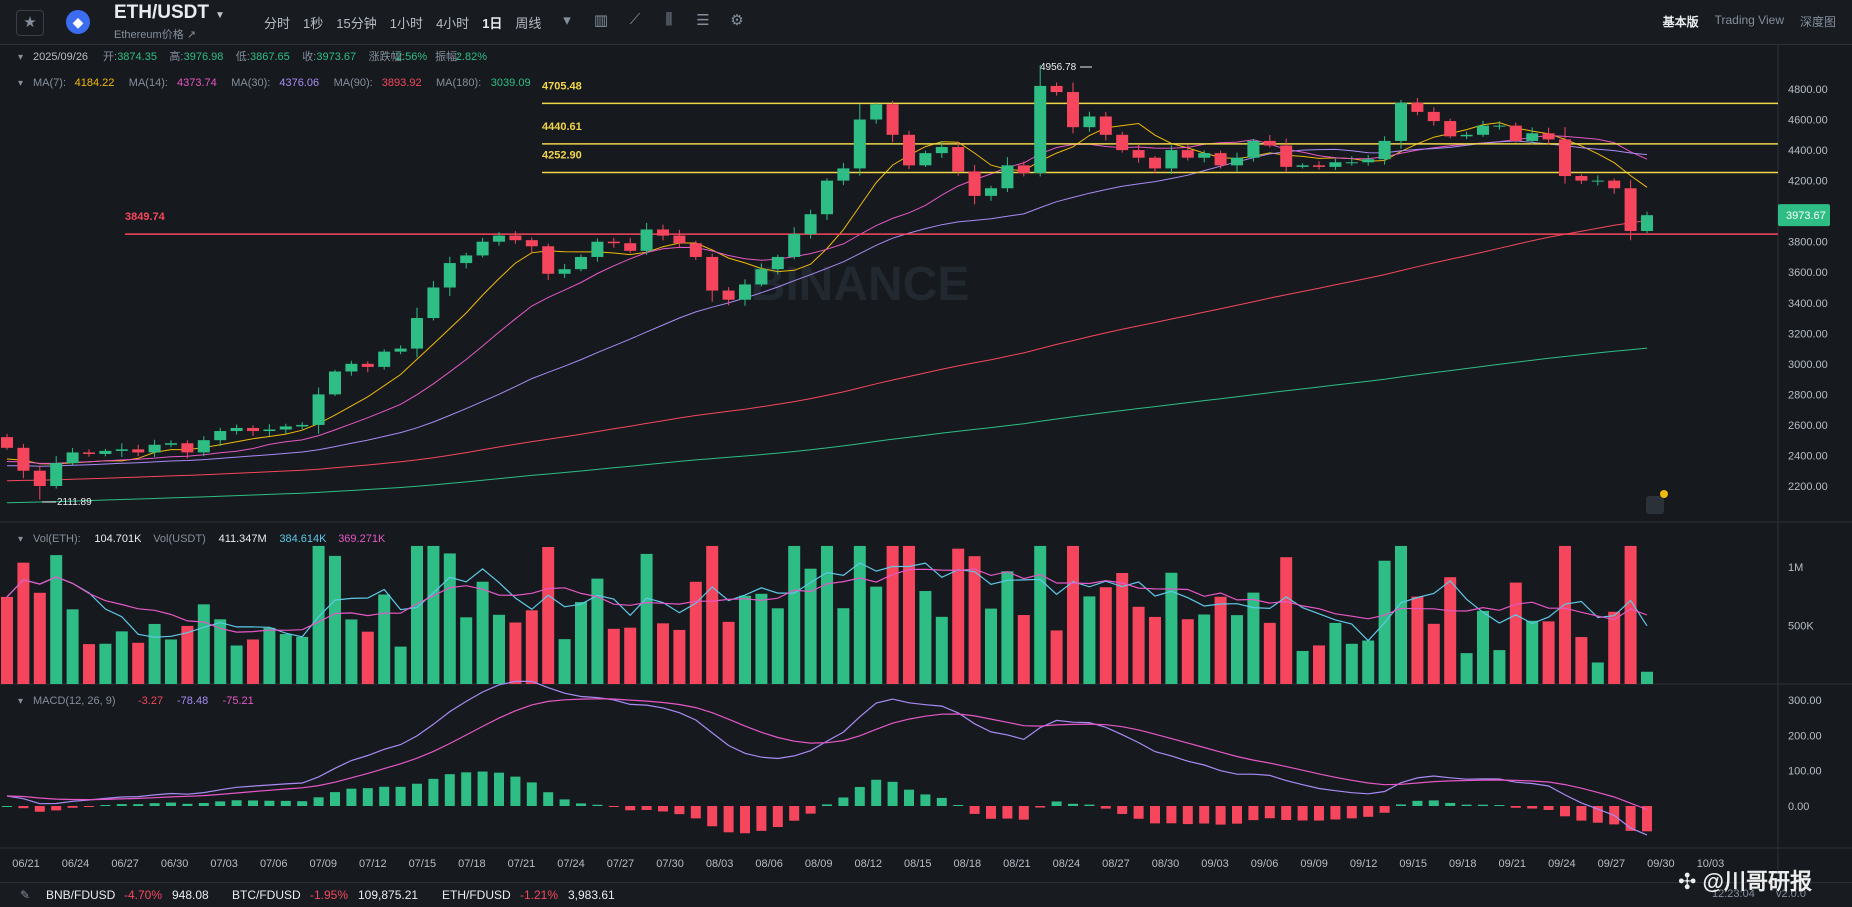 The width and height of the screenshot is (1852, 907). Describe the element at coordinates (30, 23) in the screenshot. I see `favorite-star-icon: ★` at that location.